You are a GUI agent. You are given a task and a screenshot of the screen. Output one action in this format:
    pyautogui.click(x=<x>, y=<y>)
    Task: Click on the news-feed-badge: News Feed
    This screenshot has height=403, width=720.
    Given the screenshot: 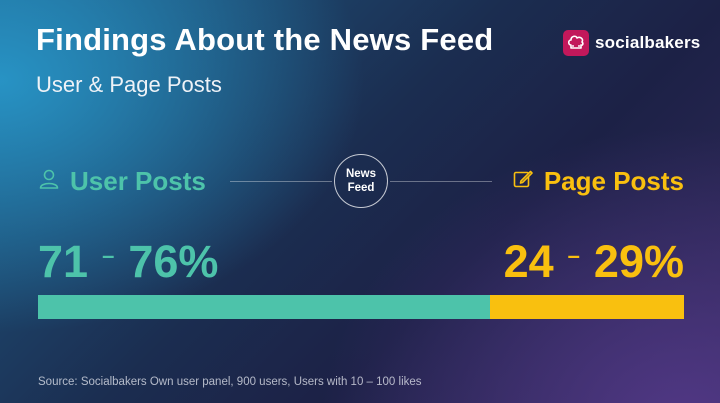 What is the action you would take?
    pyautogui.click(x=361, y=181)
    